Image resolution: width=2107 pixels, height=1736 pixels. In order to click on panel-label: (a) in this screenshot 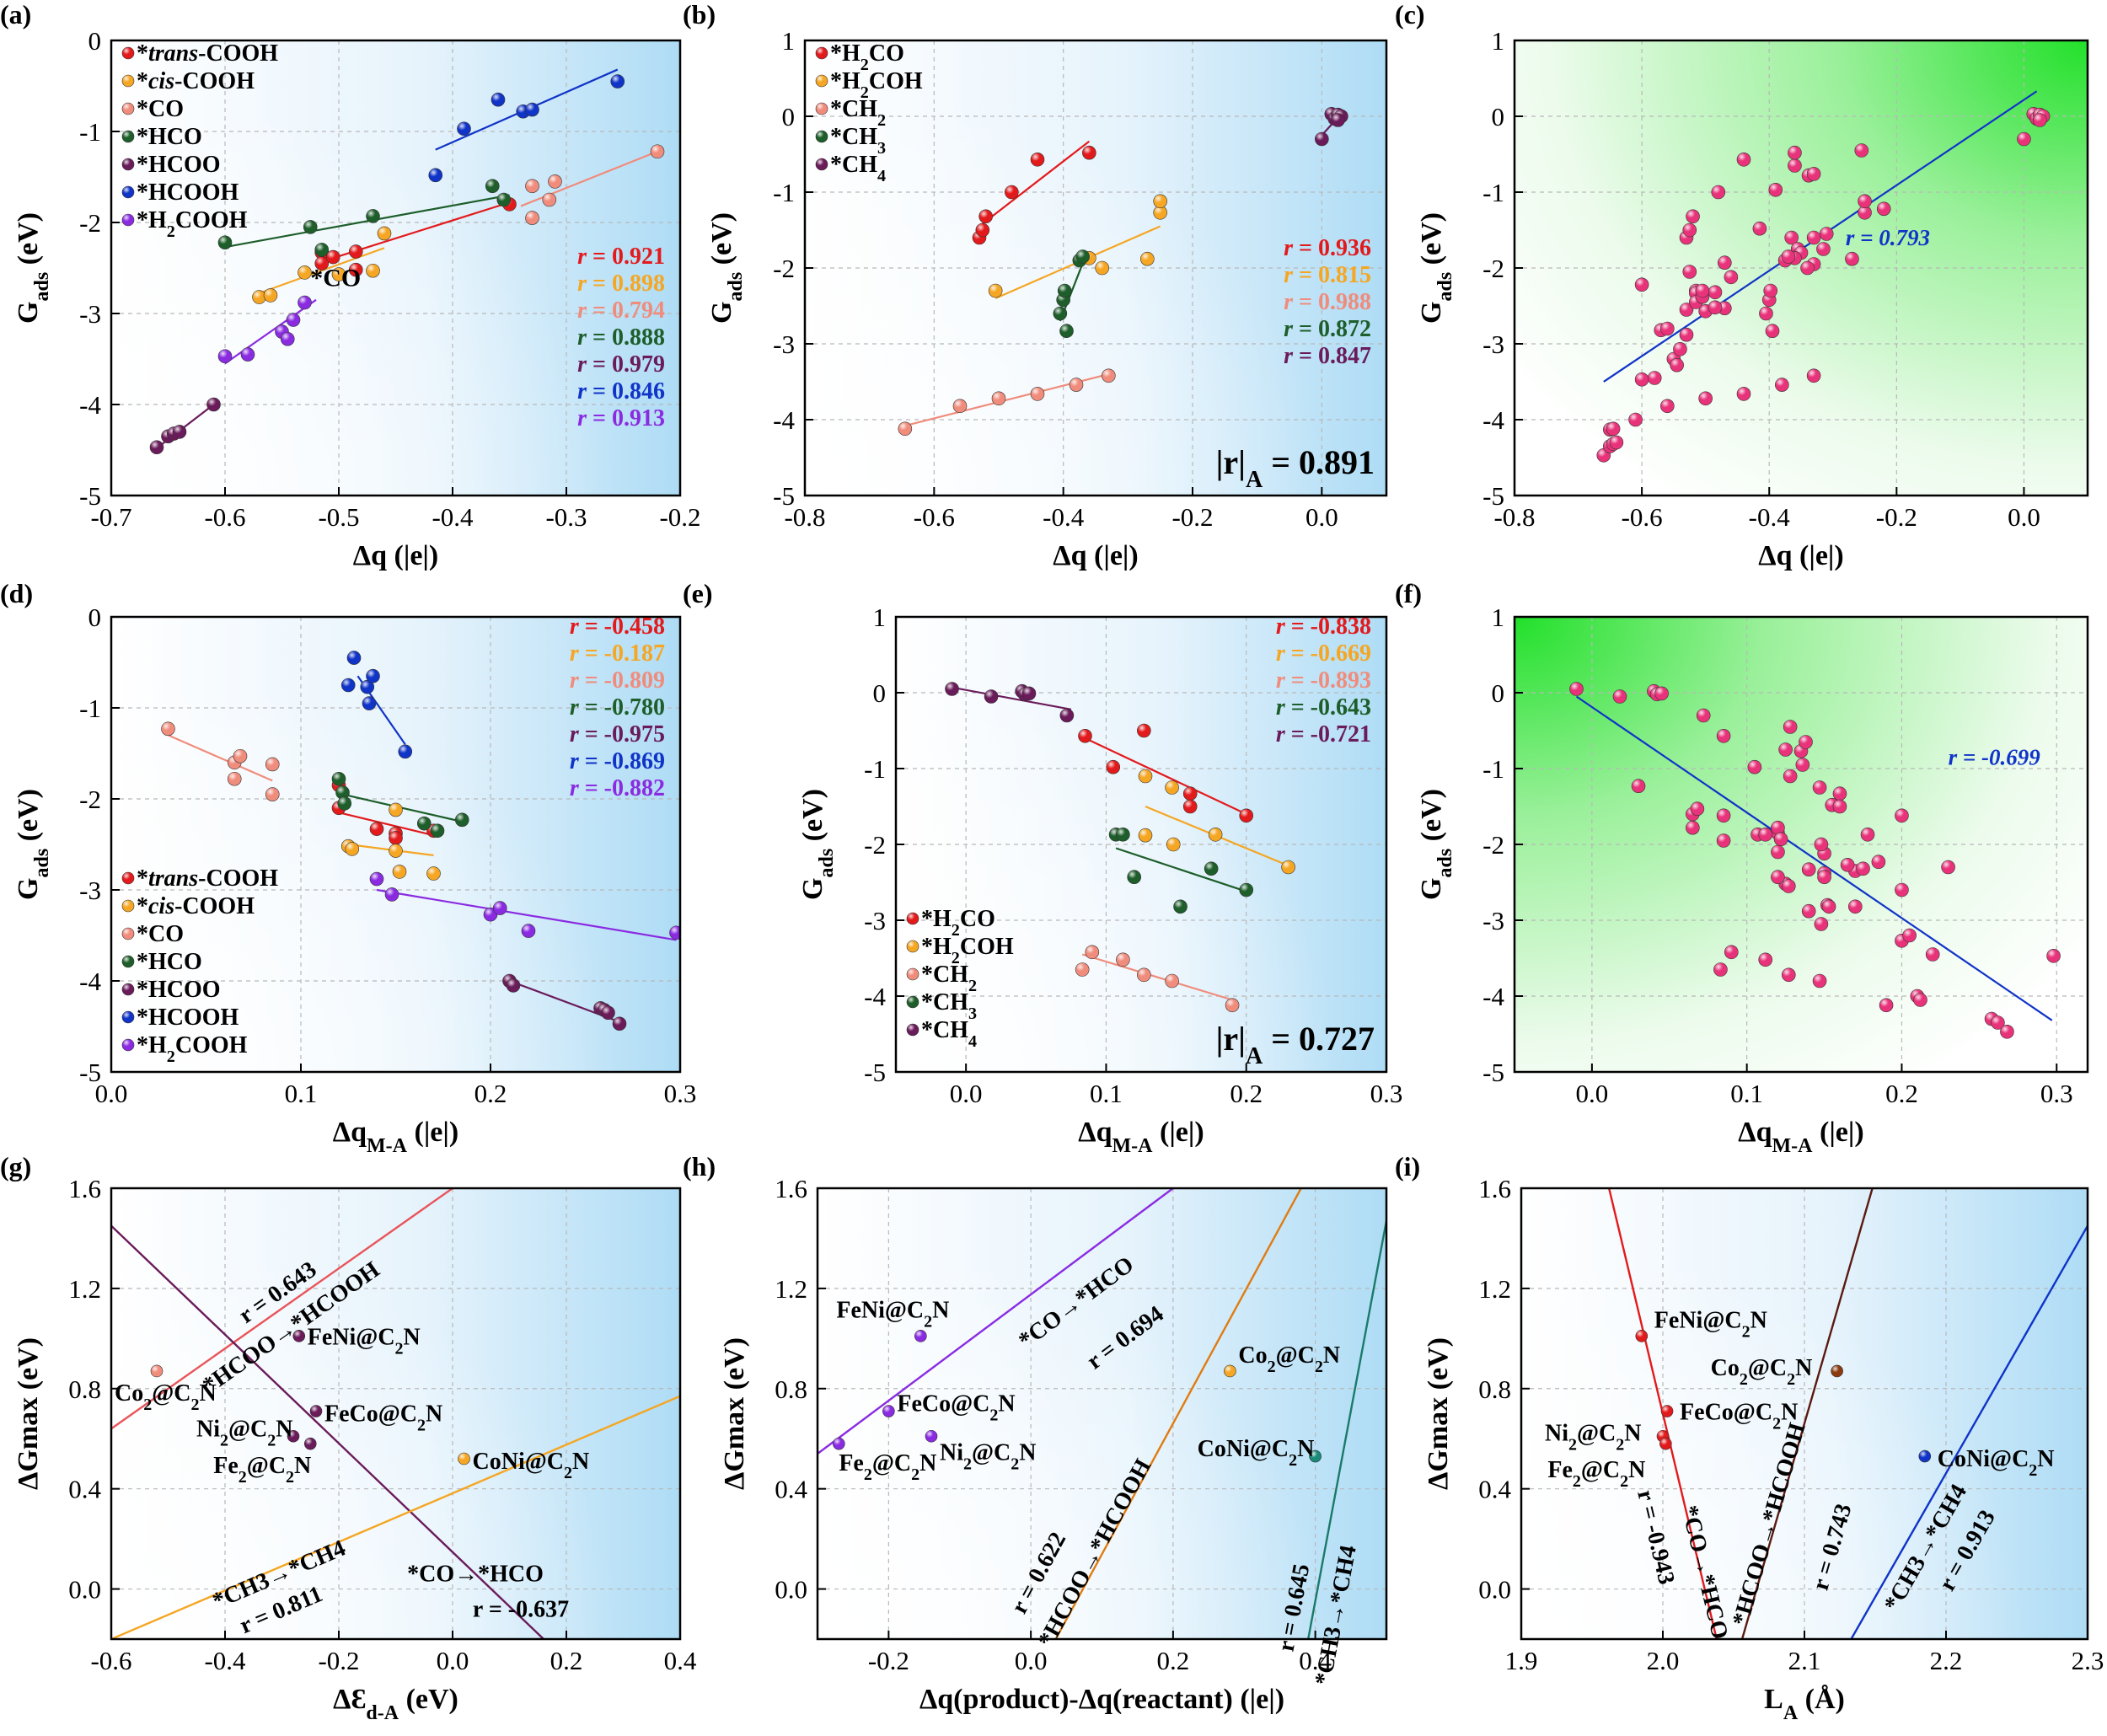, I will do `click(15, 14)`.